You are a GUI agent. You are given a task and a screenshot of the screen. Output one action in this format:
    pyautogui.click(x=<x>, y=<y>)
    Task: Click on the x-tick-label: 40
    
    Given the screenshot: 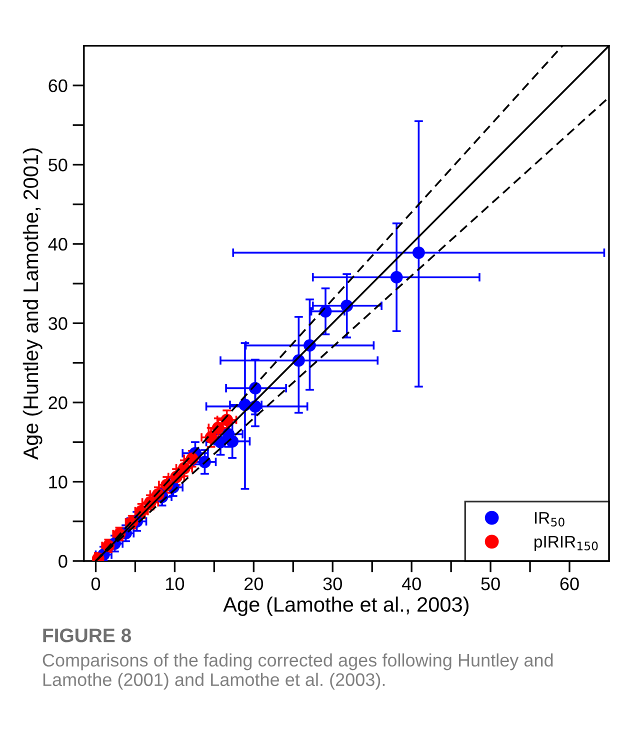 What is the action you would take?
    pyautogui.click(x=411, y=583)
    